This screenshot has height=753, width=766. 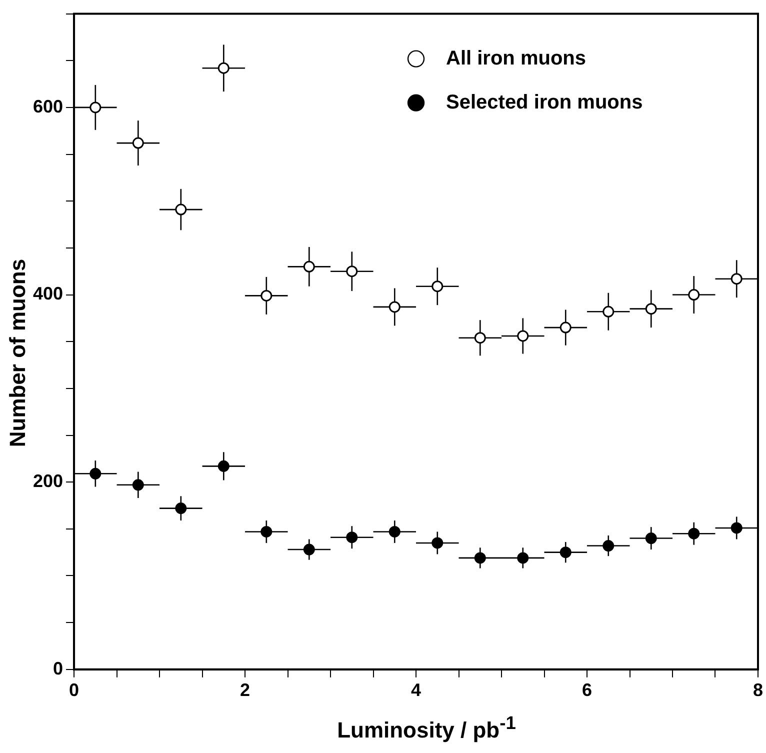 I want to click on x-tick-label: 4, so click(x=416, y=690).